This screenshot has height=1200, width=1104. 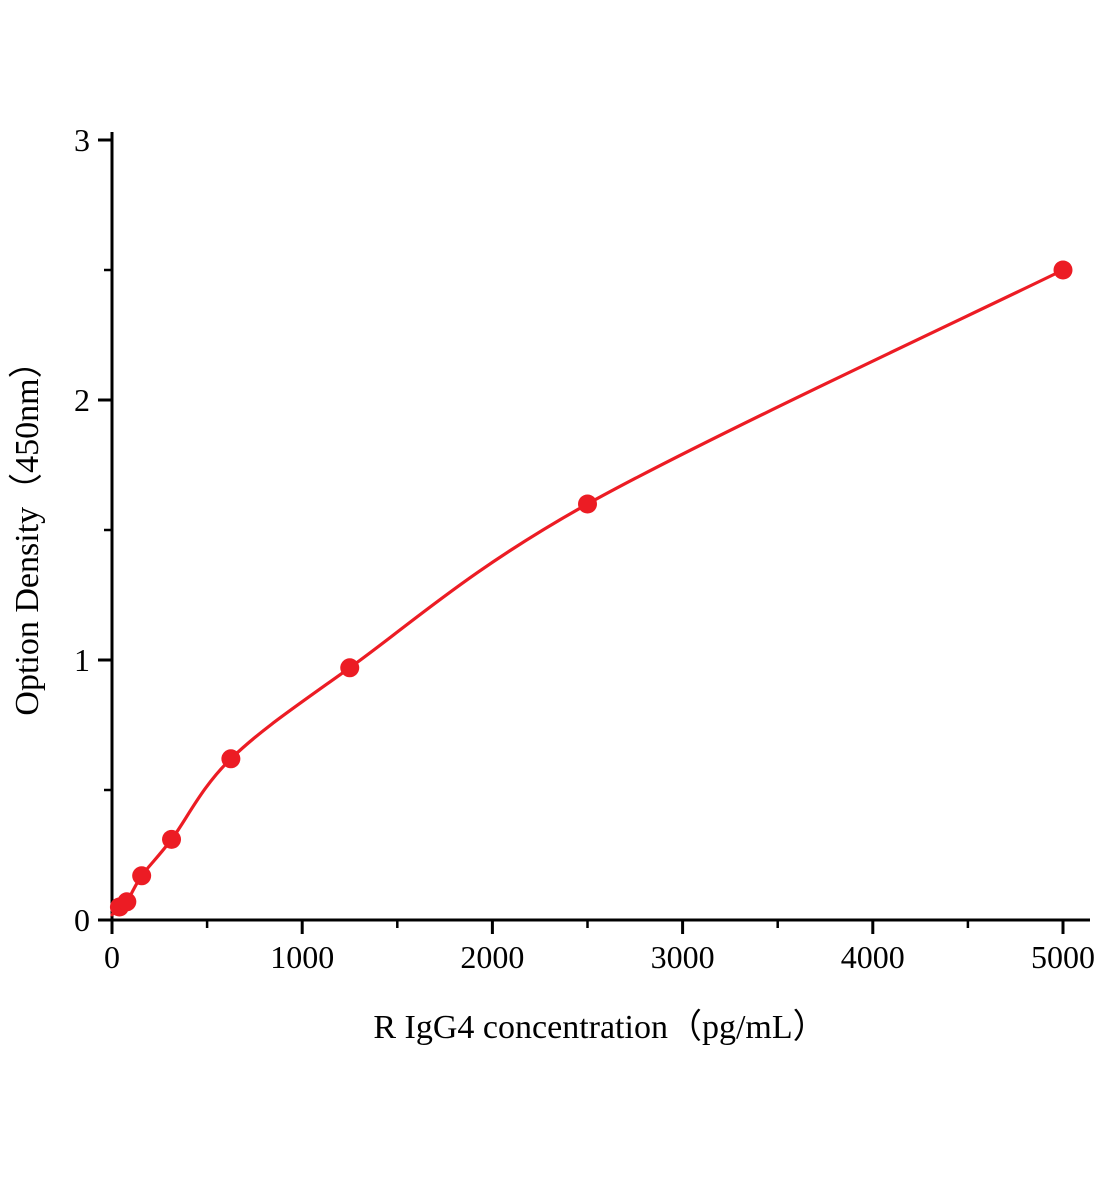 What do you see at coordinates (112, 957) in the screenshot?
I see `x-tick-label: 0` at bounding box center [112, 957].